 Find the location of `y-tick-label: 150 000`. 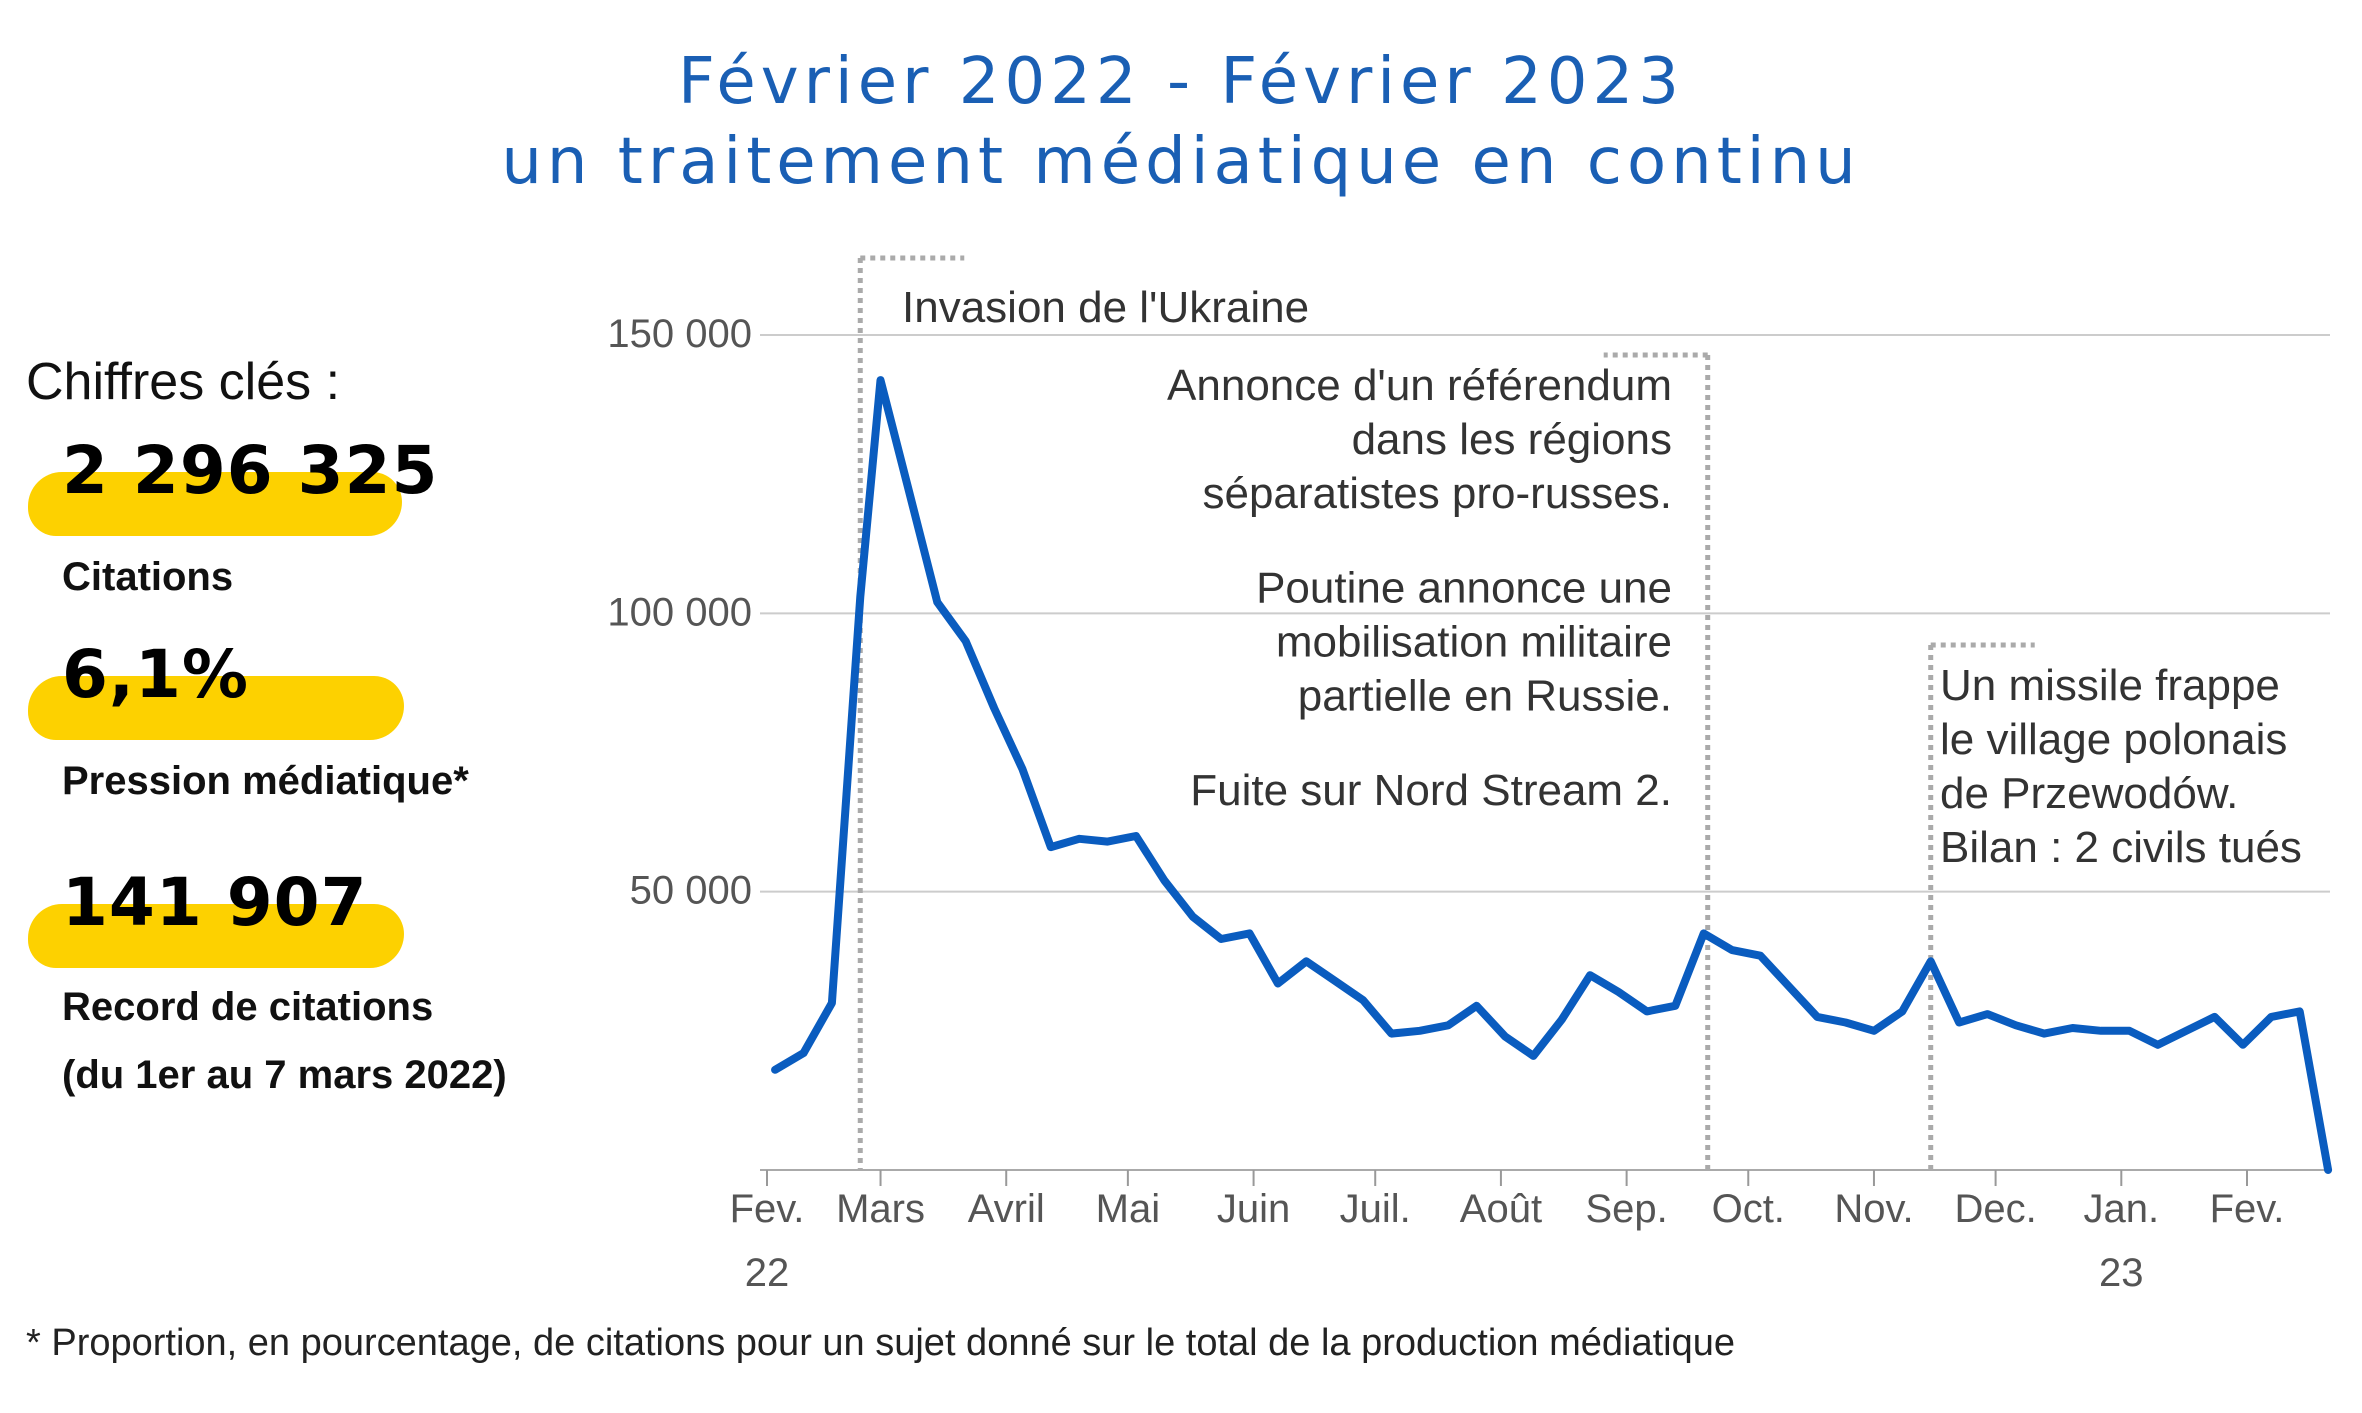

y-tick-label: 150 000 is located at coordinates (679, 334).